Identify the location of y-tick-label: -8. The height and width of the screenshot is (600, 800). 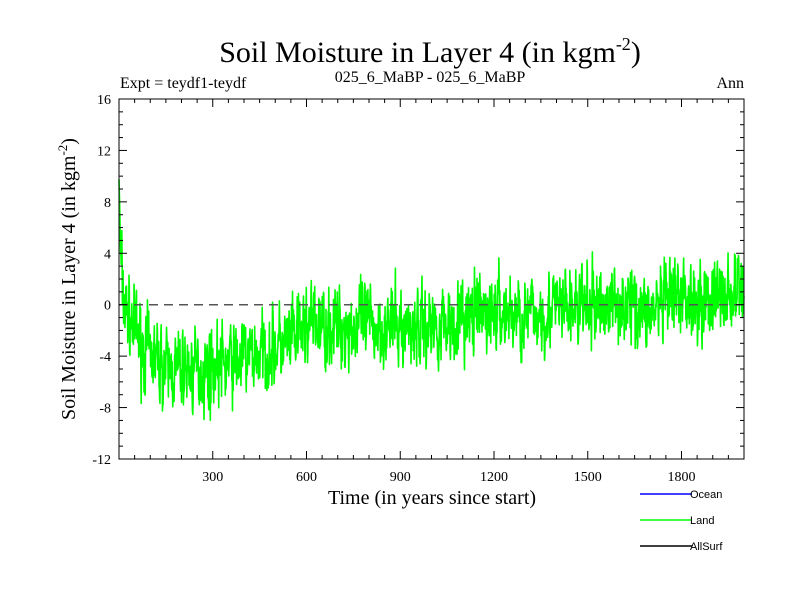
(105, 409).